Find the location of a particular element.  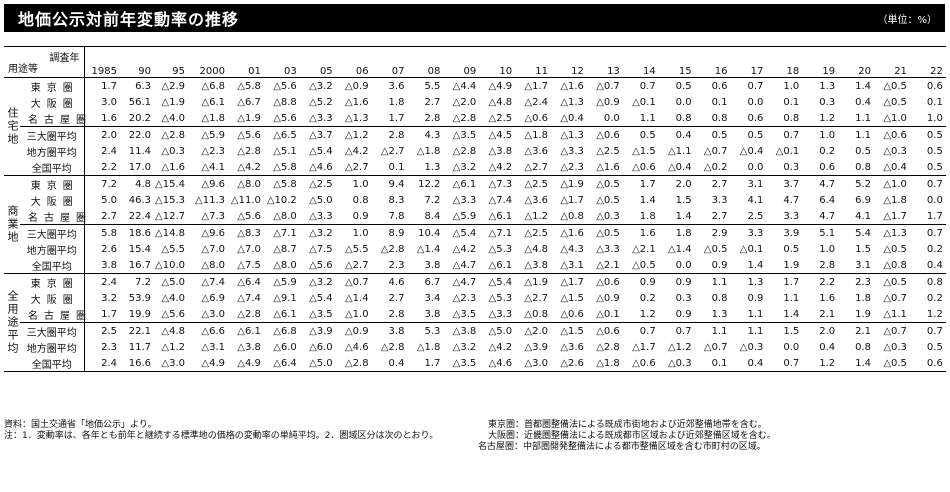

value-cell: △4.8 is located at coordinates (500, 102).